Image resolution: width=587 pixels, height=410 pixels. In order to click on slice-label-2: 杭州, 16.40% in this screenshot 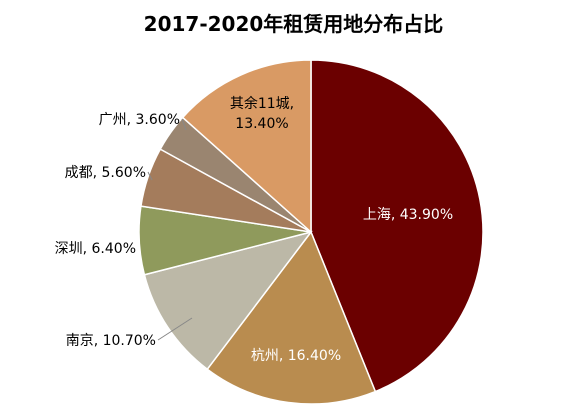, I will do `click(296, 356)`.